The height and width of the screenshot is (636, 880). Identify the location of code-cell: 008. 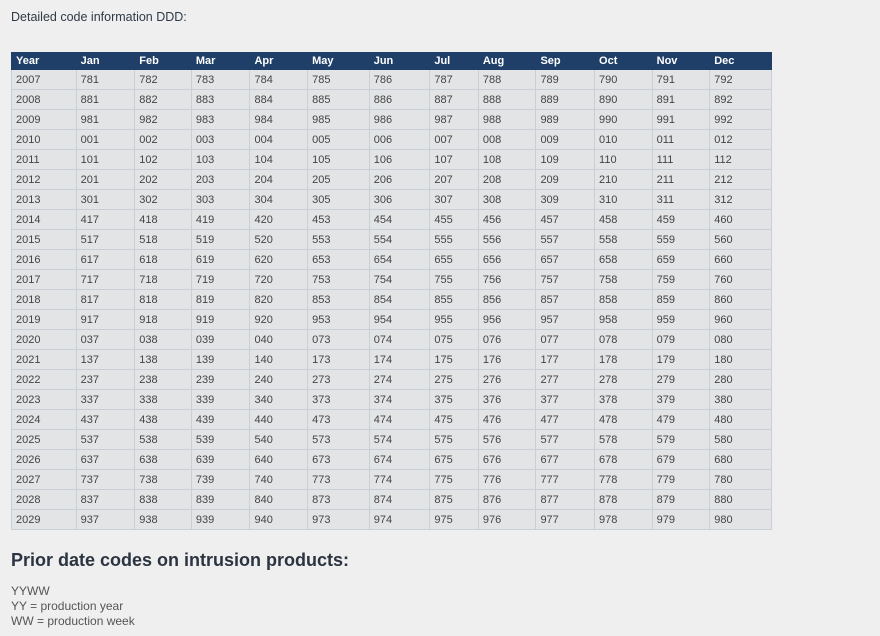
(507, 139).